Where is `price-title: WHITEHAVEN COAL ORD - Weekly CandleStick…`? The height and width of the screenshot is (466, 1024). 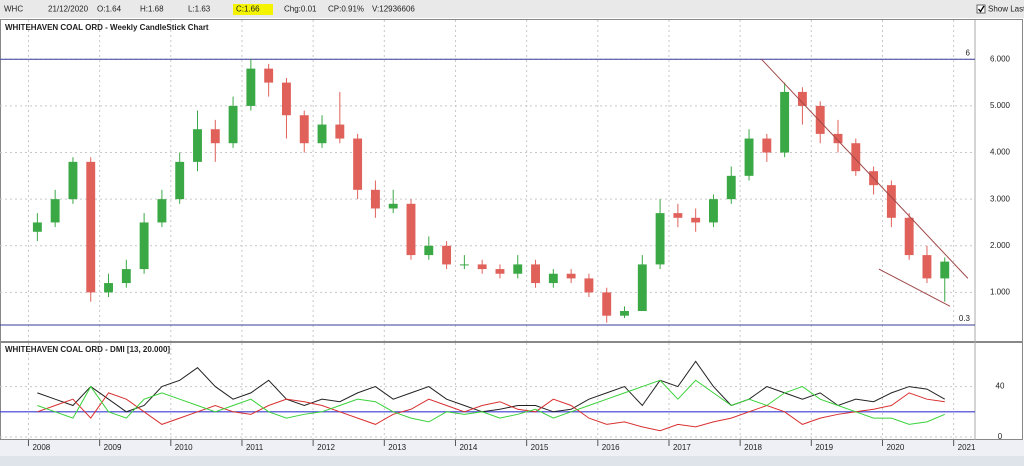 price-title: WHITEHAVEN COAL ORD - Weekly CandleStick… is located at coordinates (107, 27).